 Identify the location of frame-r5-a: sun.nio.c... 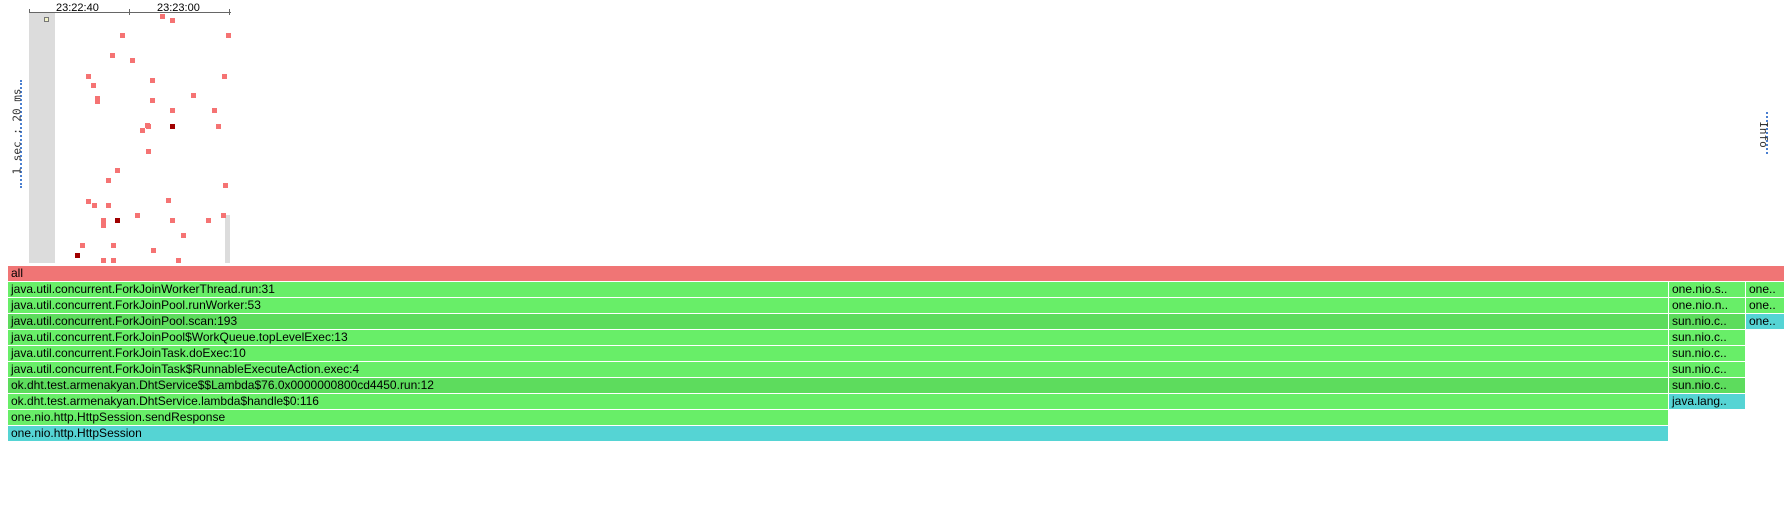
(1707, 353).